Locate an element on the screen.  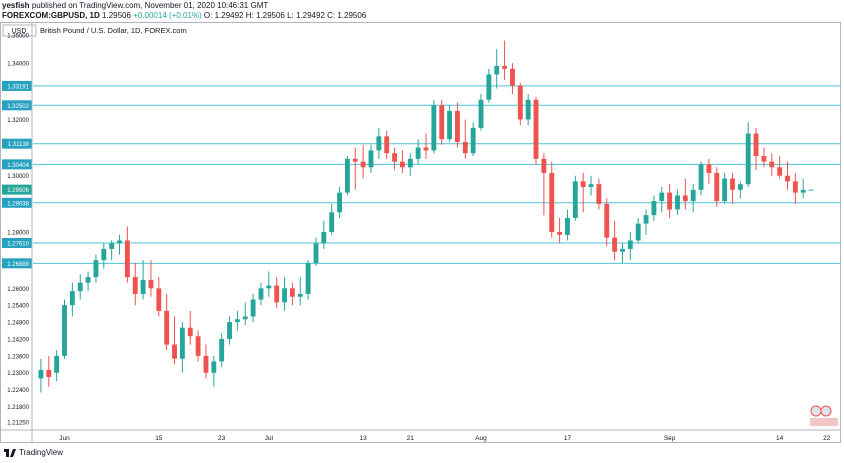
y-tick-label: 1.29038 is located at coordinates (18, 204).